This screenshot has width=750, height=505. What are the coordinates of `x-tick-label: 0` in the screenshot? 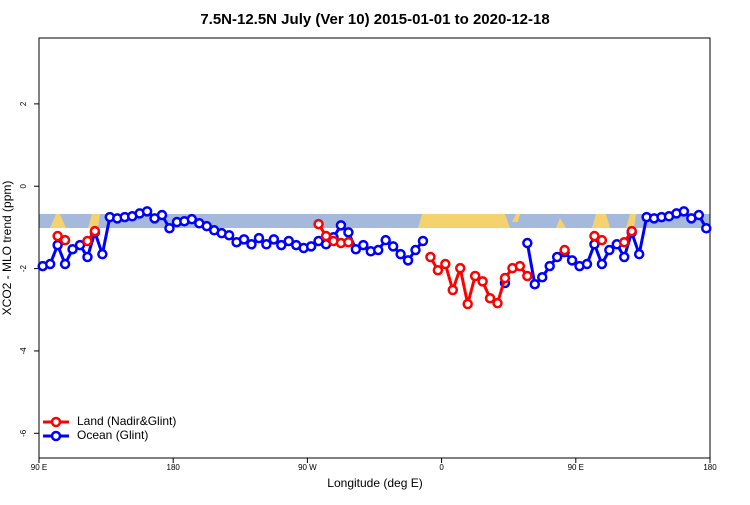 It's located at (441, 467).